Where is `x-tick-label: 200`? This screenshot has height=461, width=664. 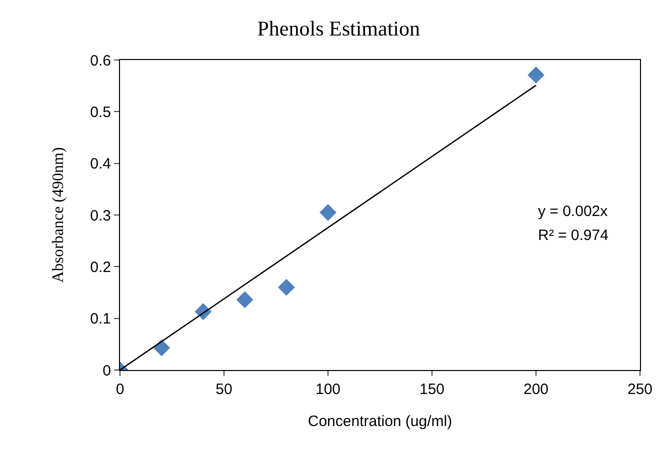
x-tick-label: 200 is located at coordinates (536, 389).